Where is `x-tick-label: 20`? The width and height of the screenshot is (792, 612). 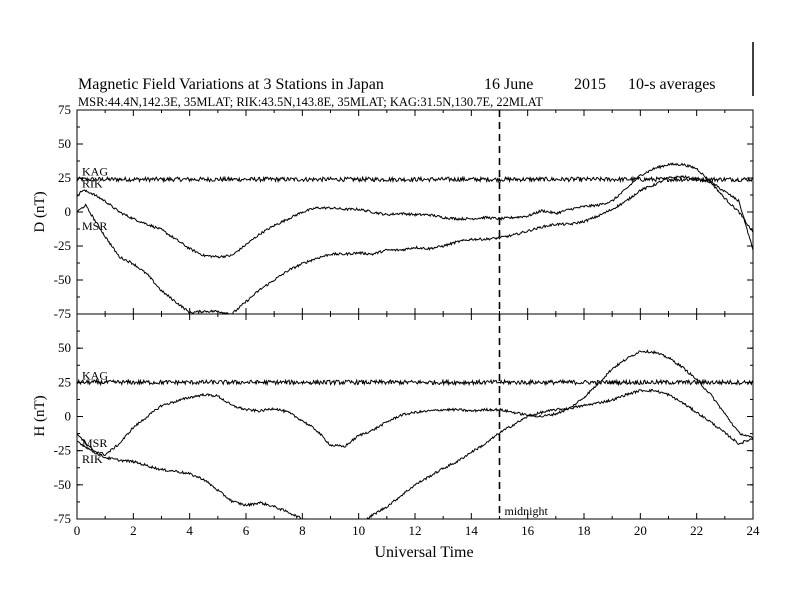
x-tick-label: 20 is located at coordinates (640, 530).